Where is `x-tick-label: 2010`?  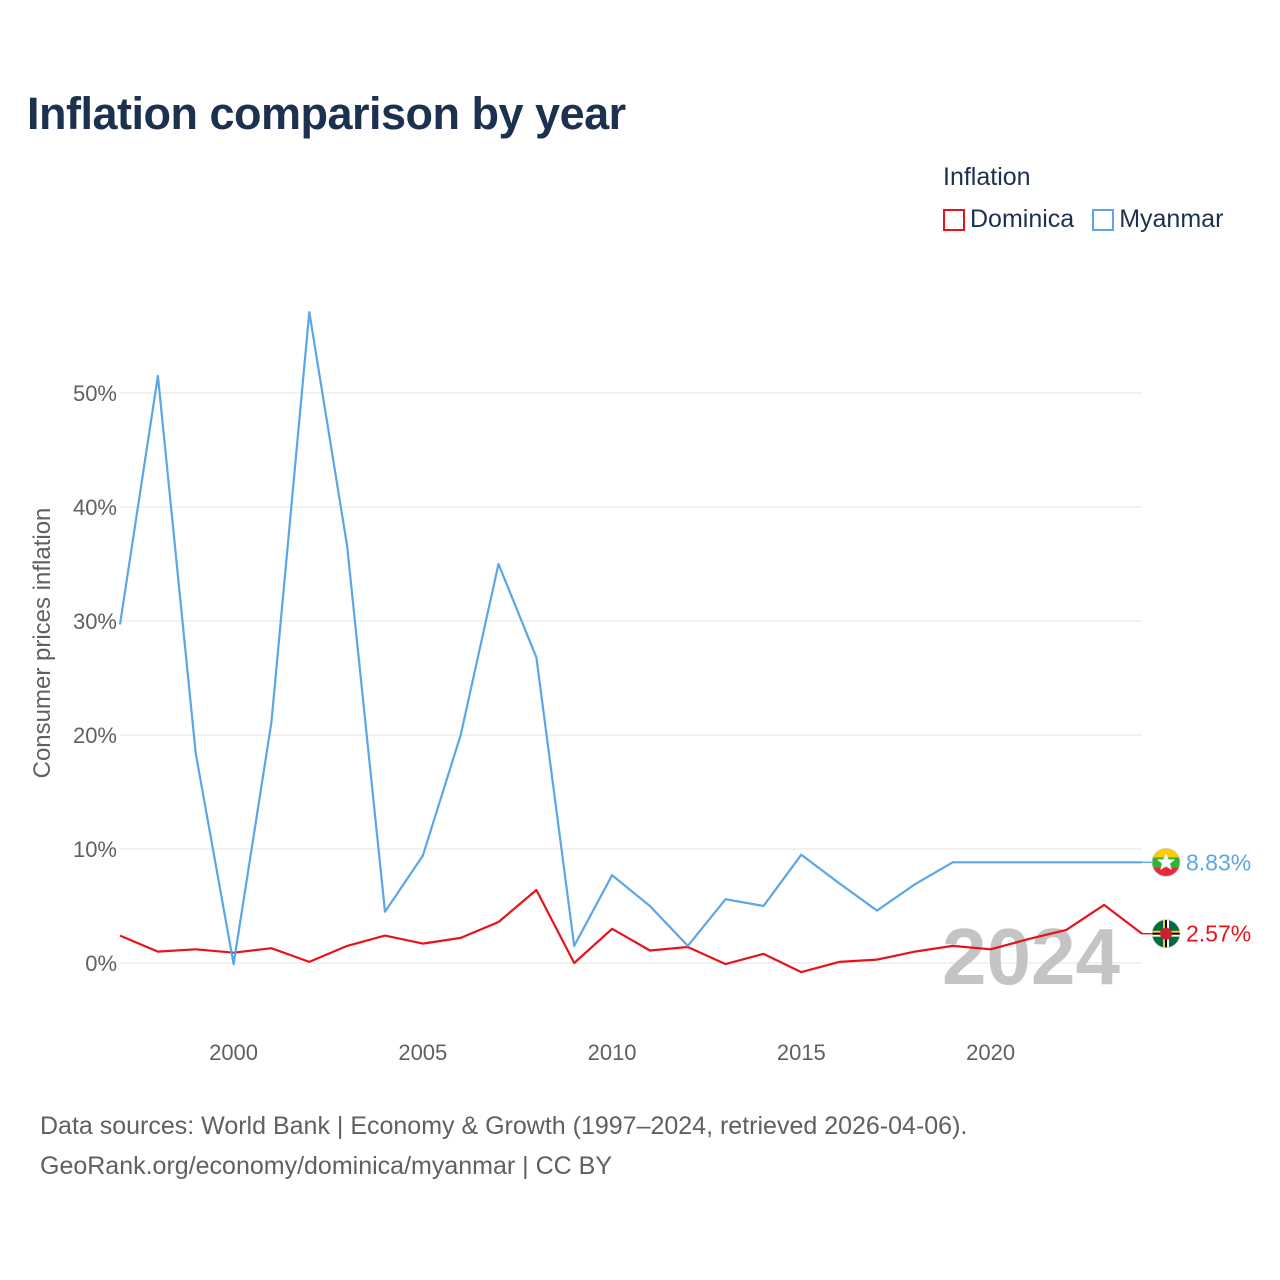 x-tick-label: 2010 is located at coordinates (612, 1052).